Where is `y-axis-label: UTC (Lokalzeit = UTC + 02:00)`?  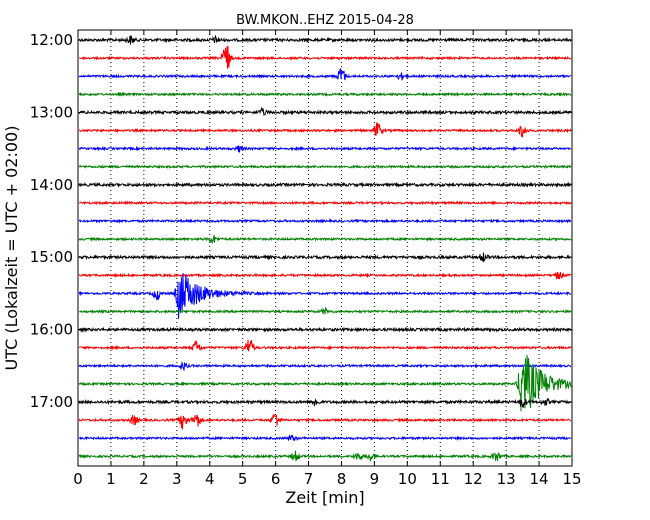
y-axis-label: UTC (Lokalzeit = UTC + 02:00) is located at coordinates (11, 248).